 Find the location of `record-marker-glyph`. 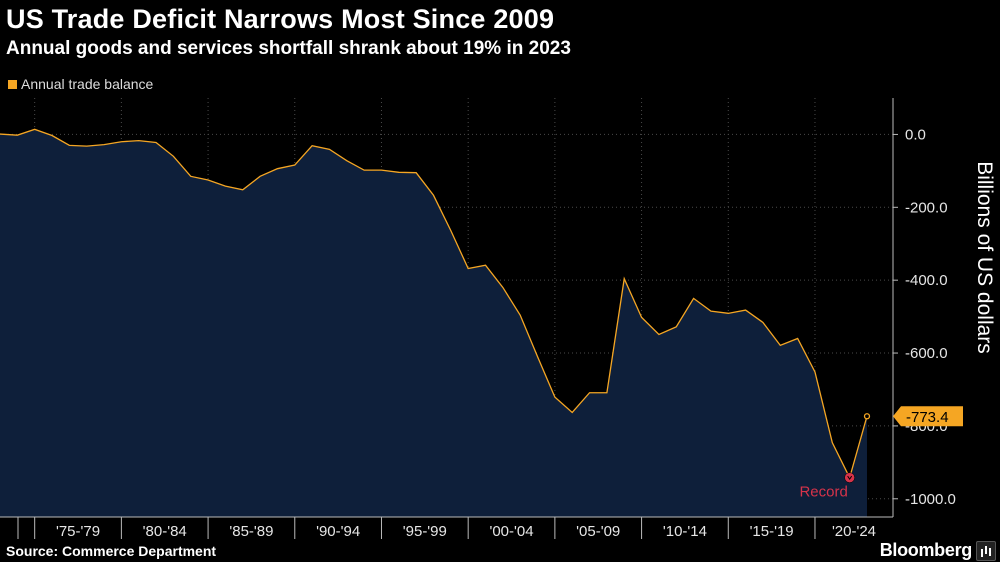

record-marker-glyph is located at coordinates (850, 478).